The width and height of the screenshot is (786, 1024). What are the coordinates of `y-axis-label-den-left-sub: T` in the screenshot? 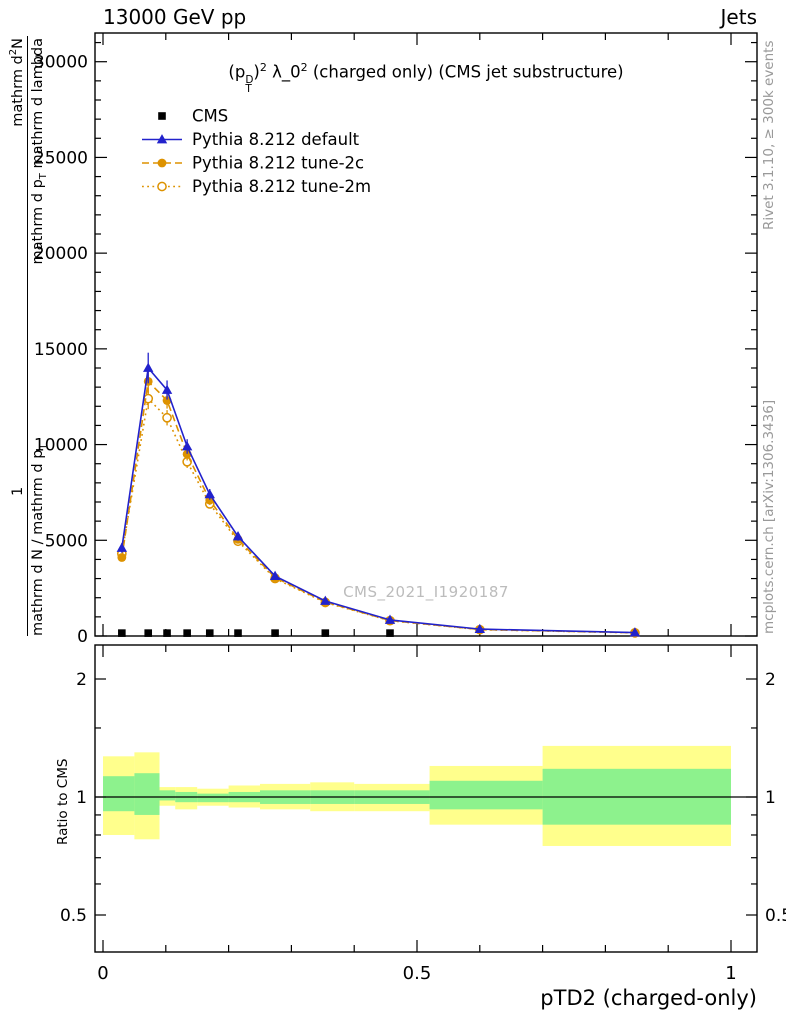 It's located at (43, 446).